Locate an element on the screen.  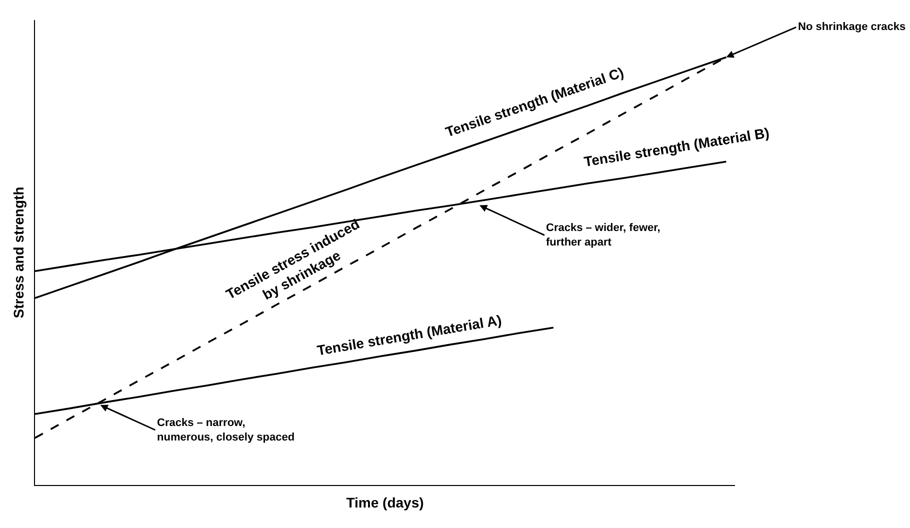
annotation: Cracks – narrow, numerous, closely spaced is located at coordinates (226, 430).